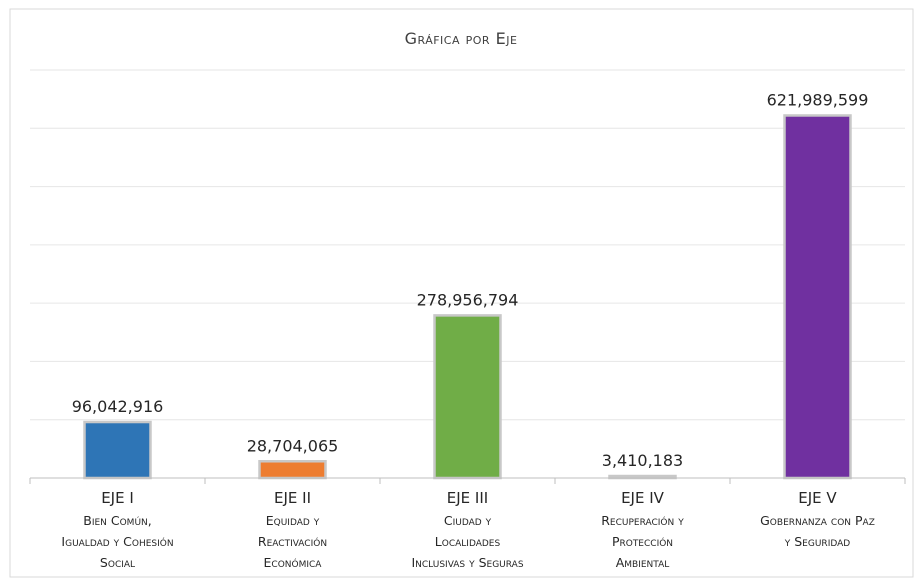 This screenshot has width=914, height=582. I want to click on category-label-2-line-1: Equidad y, so click(293, 520).